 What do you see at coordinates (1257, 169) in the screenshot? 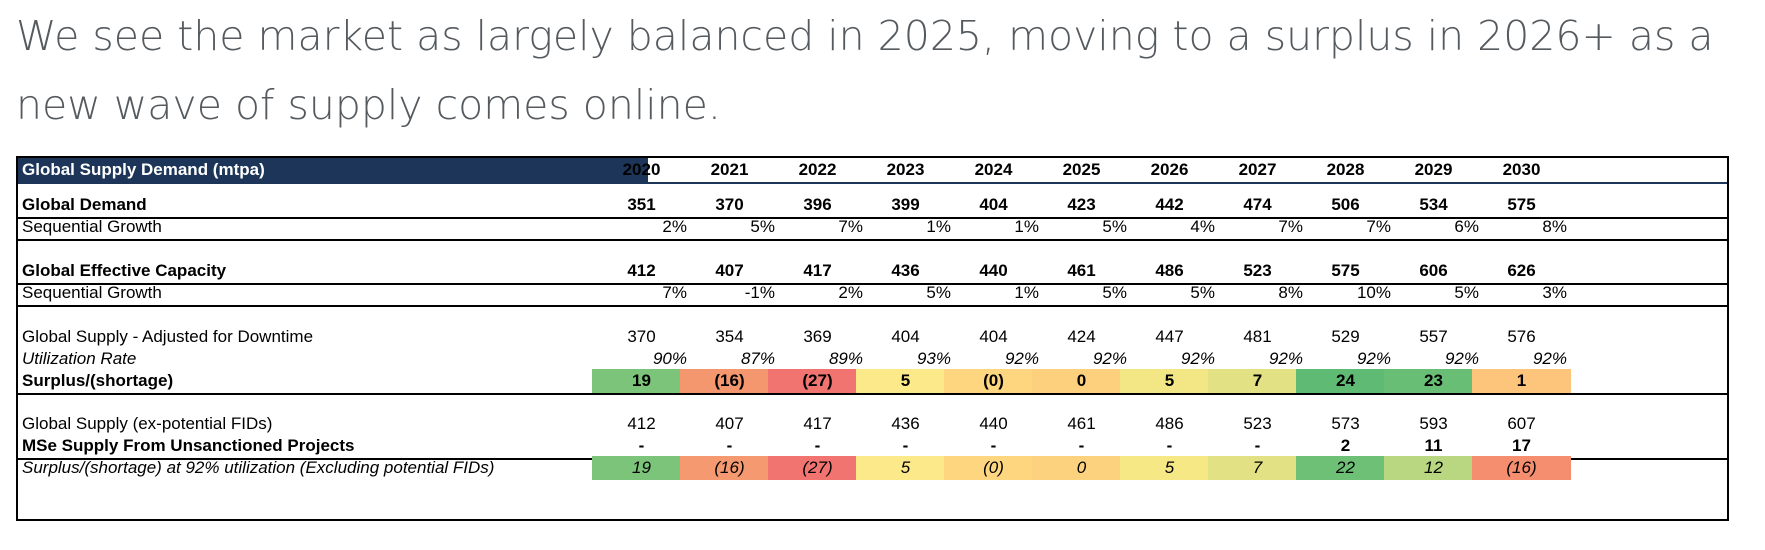
I see `year-header: 2027` at bounding box center [1257, 169].